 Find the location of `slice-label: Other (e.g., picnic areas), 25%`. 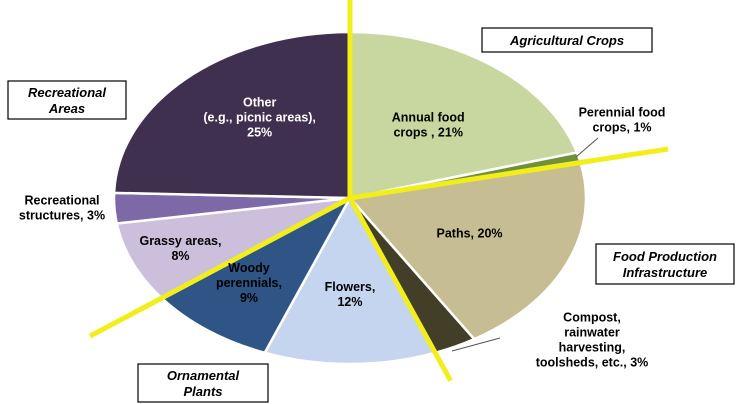

slice-label: Other (e.g., picnic areas), 25% is located at coordinates (259, 117).